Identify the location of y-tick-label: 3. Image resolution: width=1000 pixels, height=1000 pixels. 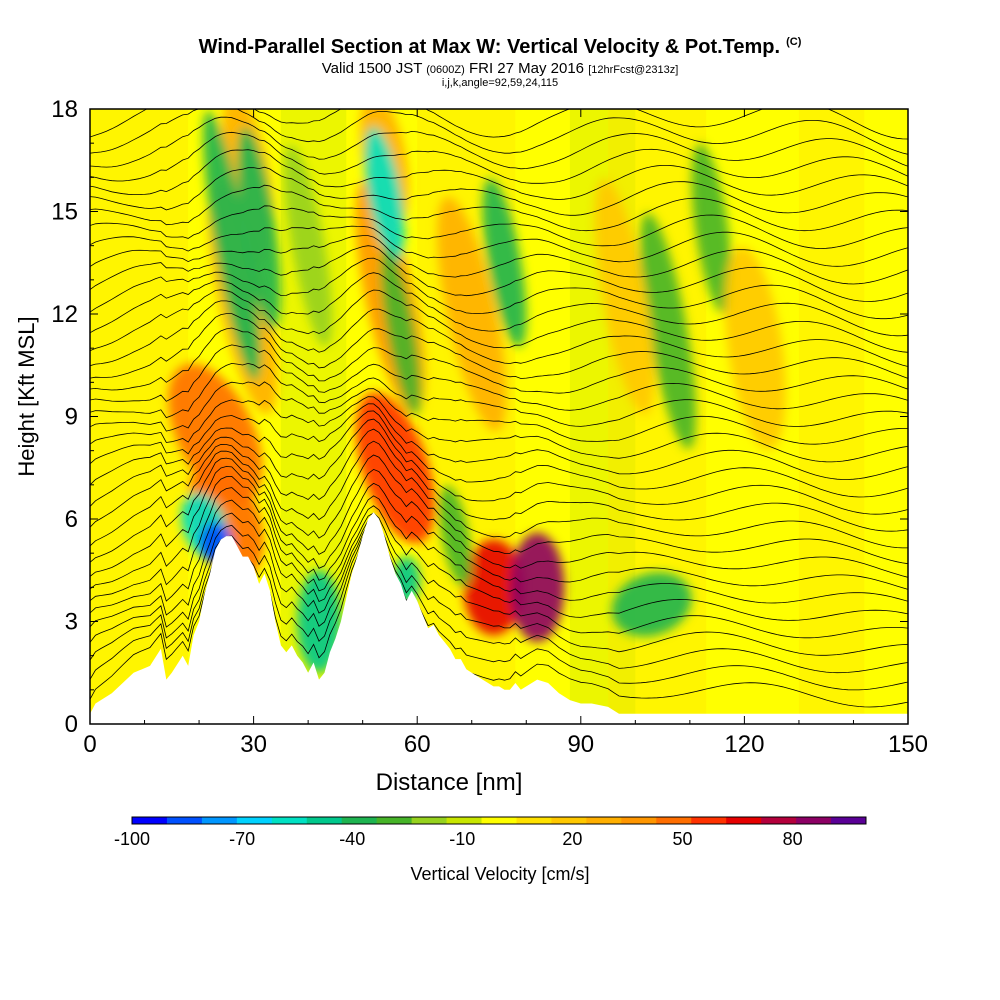
(71, 622).